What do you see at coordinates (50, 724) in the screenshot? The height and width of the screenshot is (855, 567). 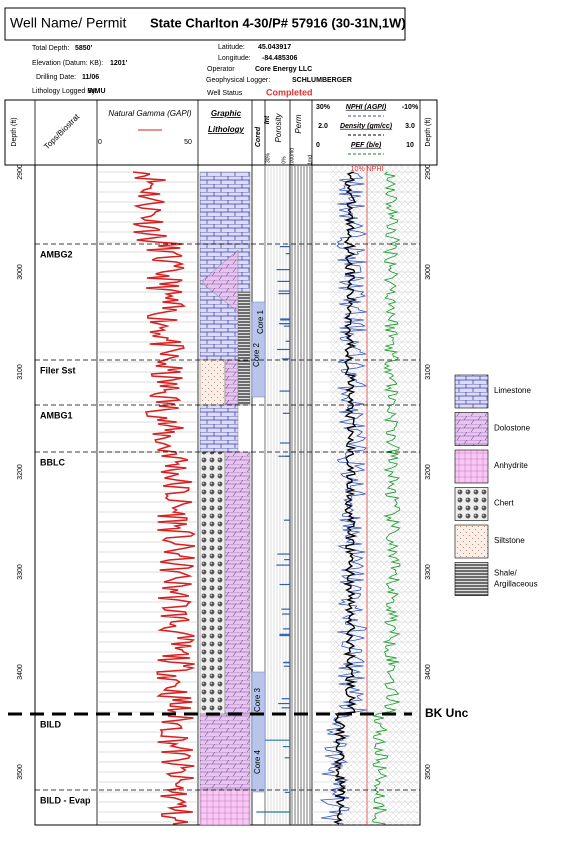 I see `top-label: BILD` at bounding box center [50, 724].